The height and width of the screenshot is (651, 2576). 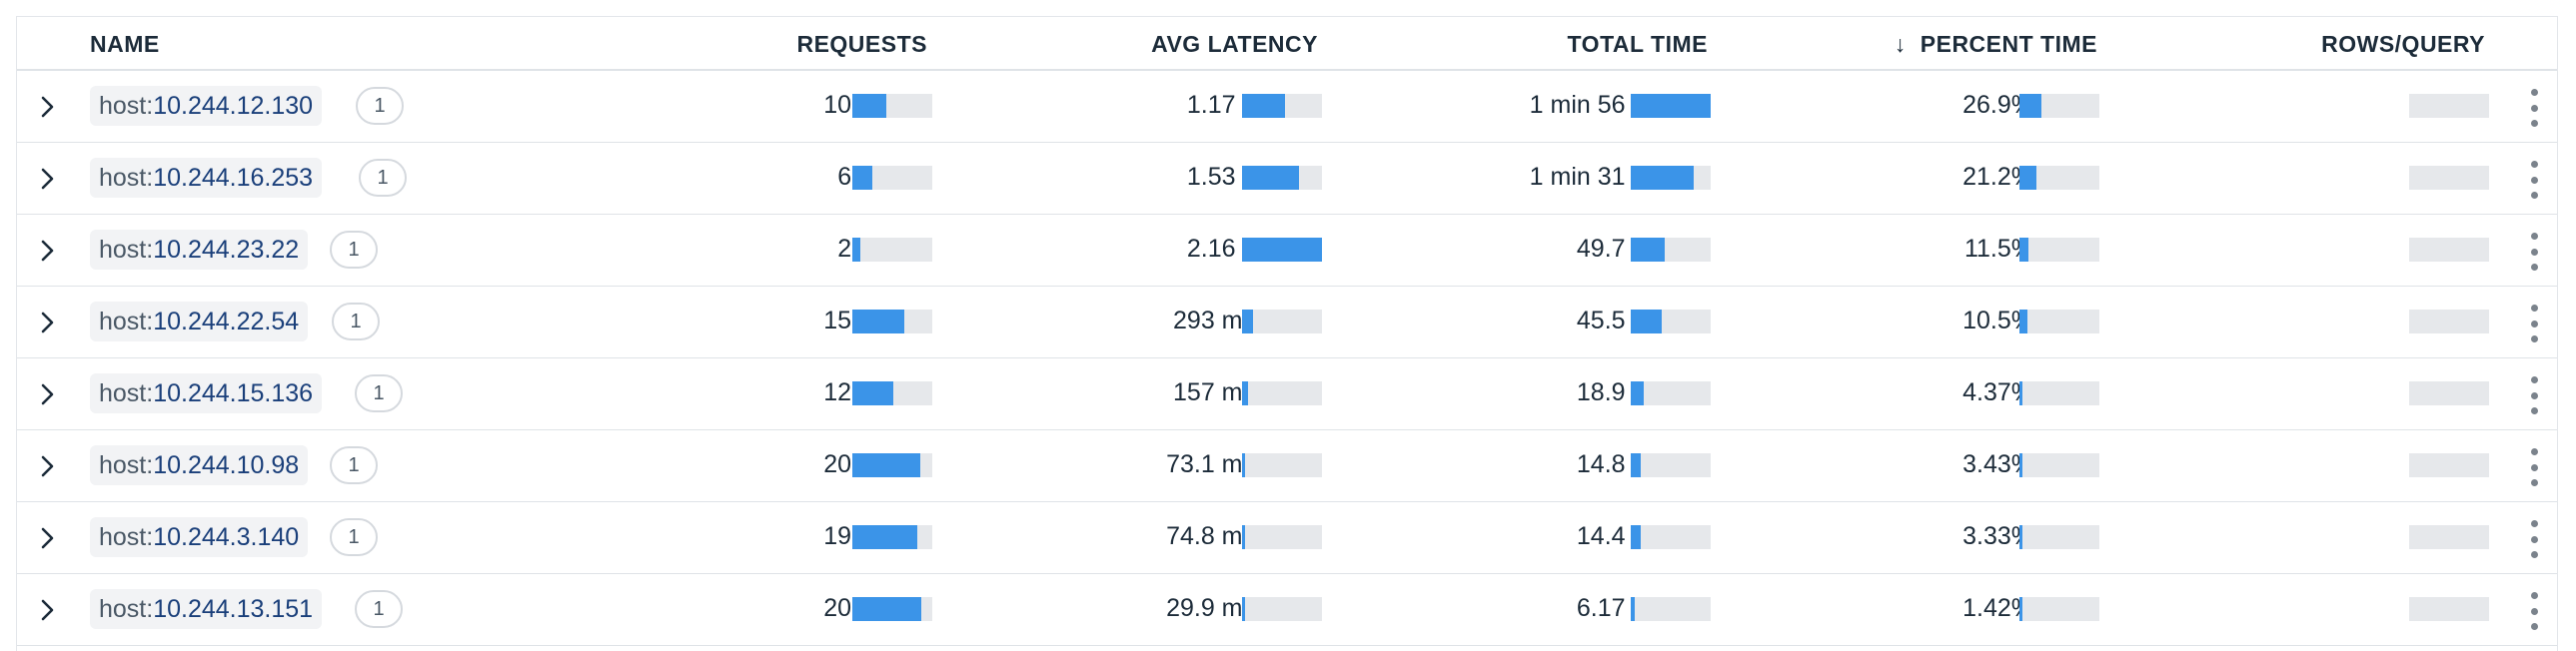 What do you see at coordinates (226, 536) in the screenshot?
I see `host-tag-value: 10.244.3.140` at bounding box center [226, 536].